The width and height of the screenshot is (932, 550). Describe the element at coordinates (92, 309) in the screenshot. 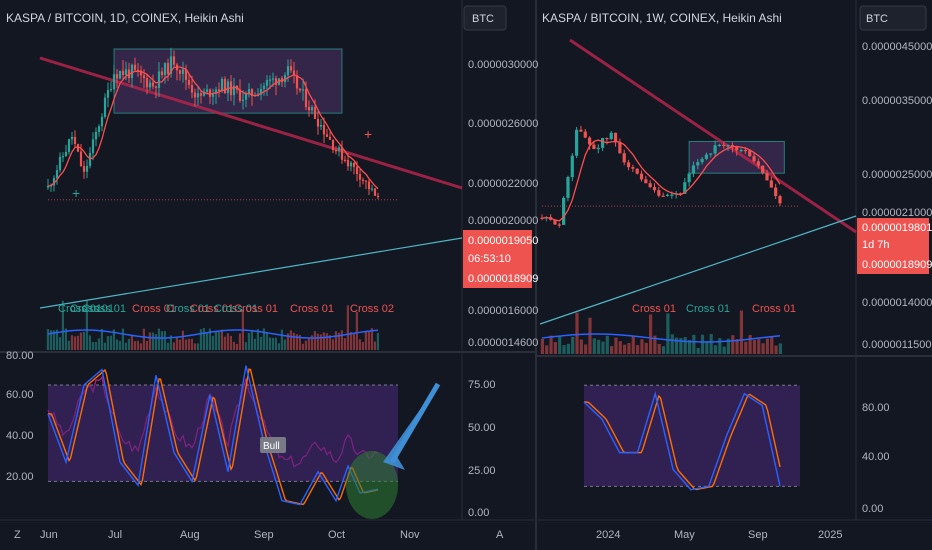

I see `cross-label: Cross 01` at that location.